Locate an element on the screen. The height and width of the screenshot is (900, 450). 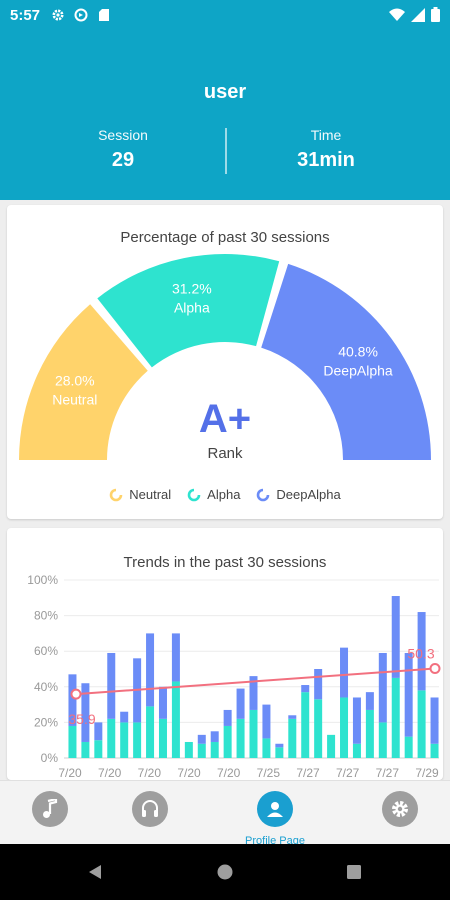
username: user is located at coordinates (225, 92).